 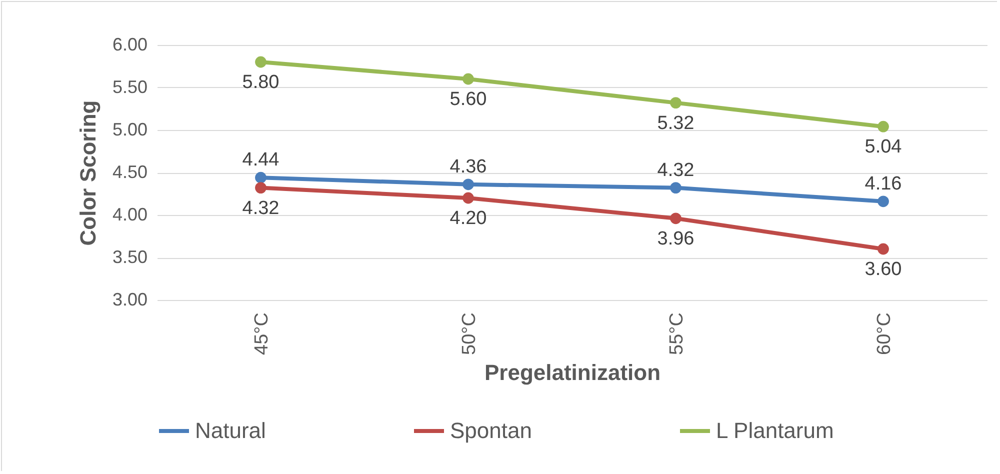 I want to click on y-tick-label: 5.50, so click(x=130, y=87).